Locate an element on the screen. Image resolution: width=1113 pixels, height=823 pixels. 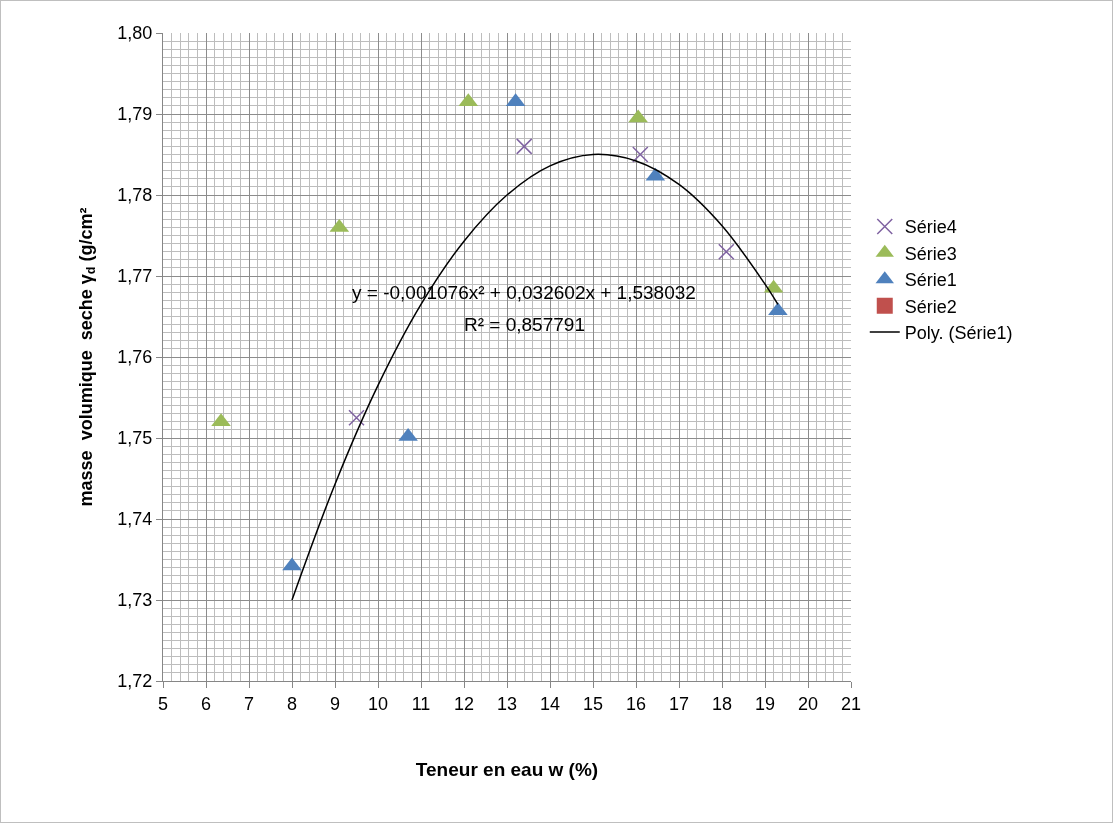
legend-label: Poly. (Série1) is located at coordinates (958, 333).